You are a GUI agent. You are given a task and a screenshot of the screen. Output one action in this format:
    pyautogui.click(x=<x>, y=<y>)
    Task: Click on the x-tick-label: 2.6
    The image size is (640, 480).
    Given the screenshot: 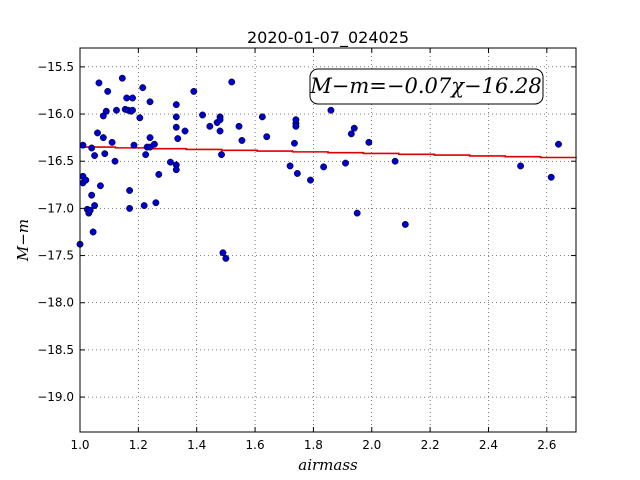 What is the action you would take?
    pyautogui.click(x=546, y=445)
    